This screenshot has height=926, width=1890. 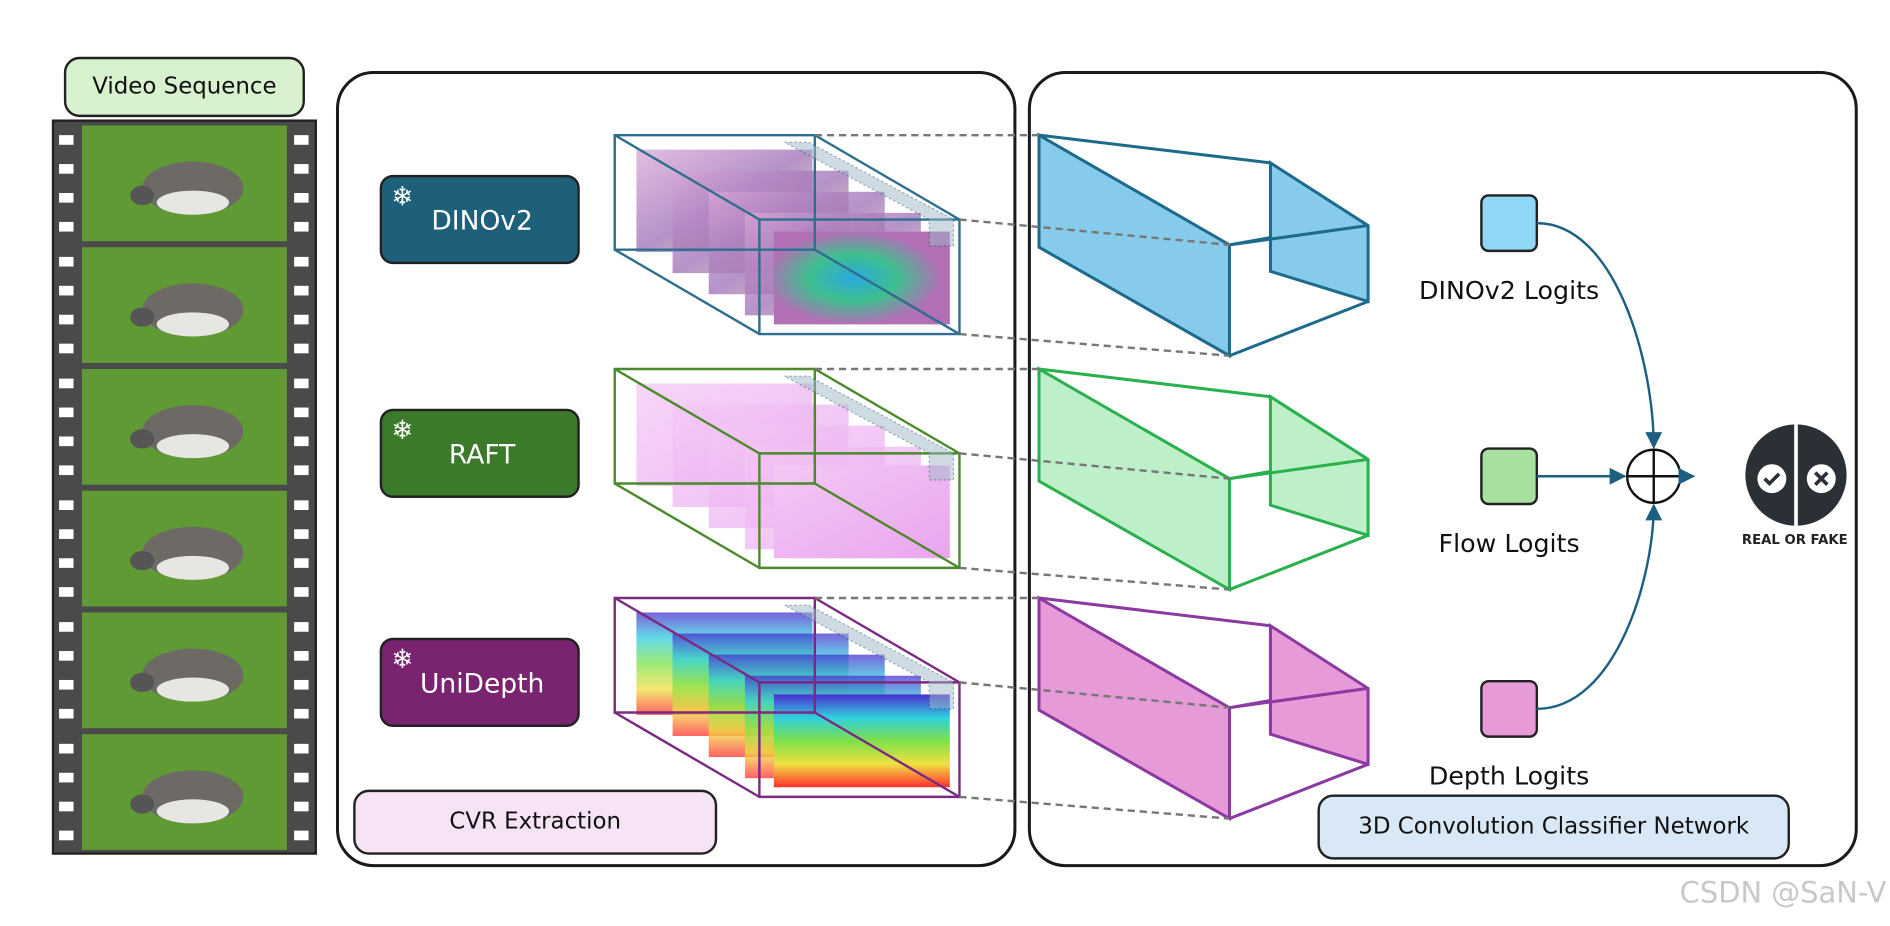 I want to click on extractor-label: DINOv2, so click(x=481, y=220).